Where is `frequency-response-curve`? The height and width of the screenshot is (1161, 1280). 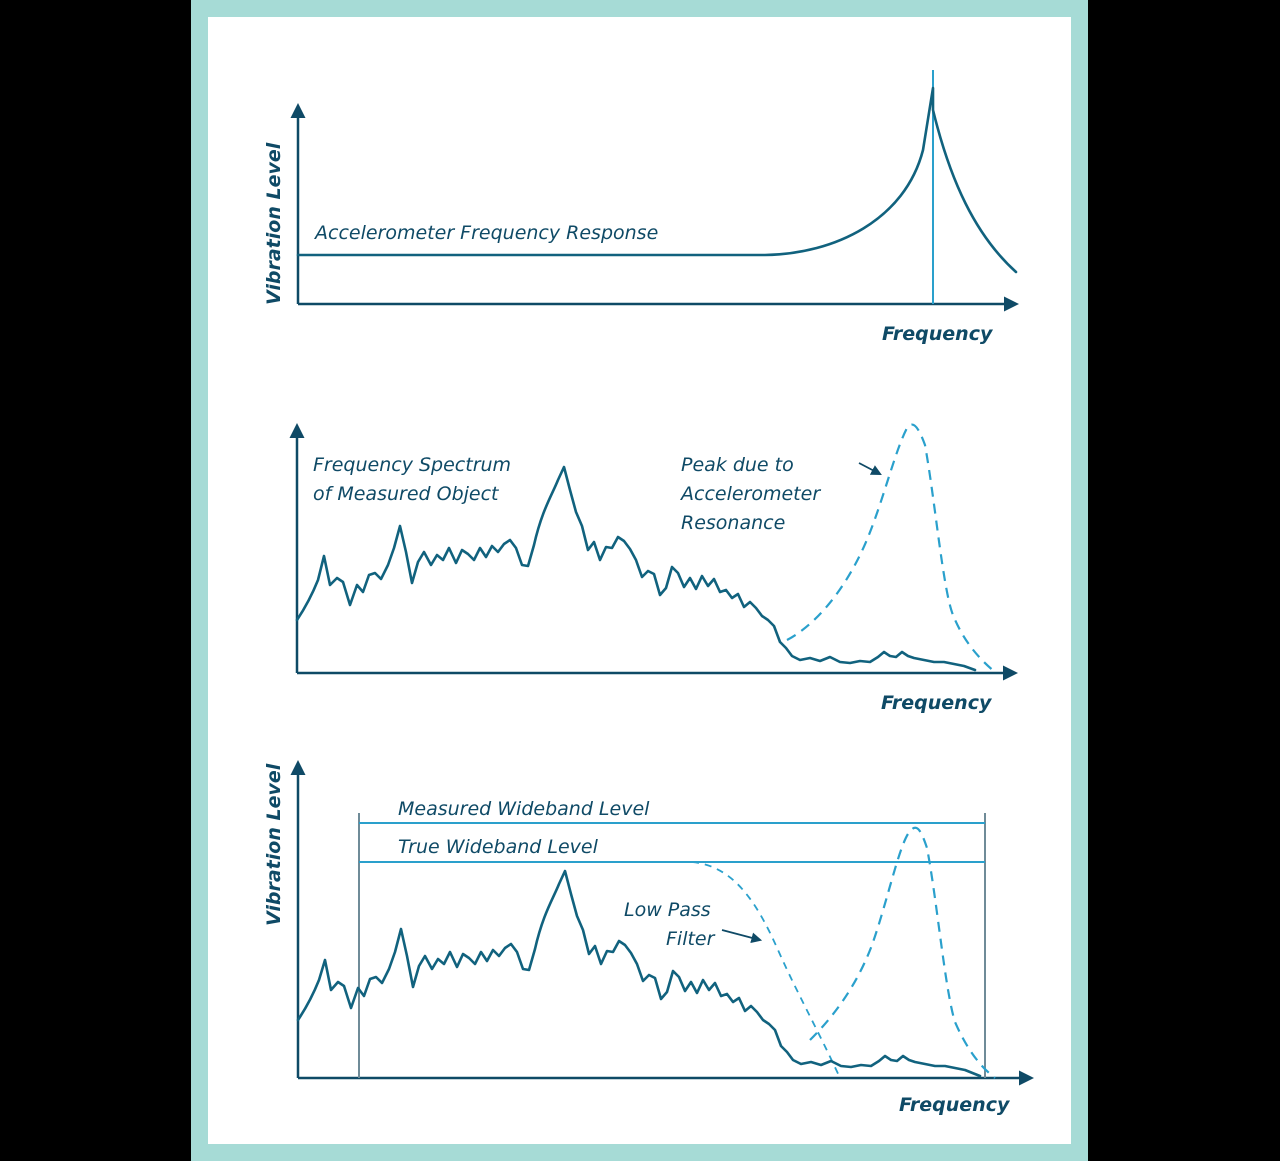
frequency-response-curve is located at coordinates (657, 180).